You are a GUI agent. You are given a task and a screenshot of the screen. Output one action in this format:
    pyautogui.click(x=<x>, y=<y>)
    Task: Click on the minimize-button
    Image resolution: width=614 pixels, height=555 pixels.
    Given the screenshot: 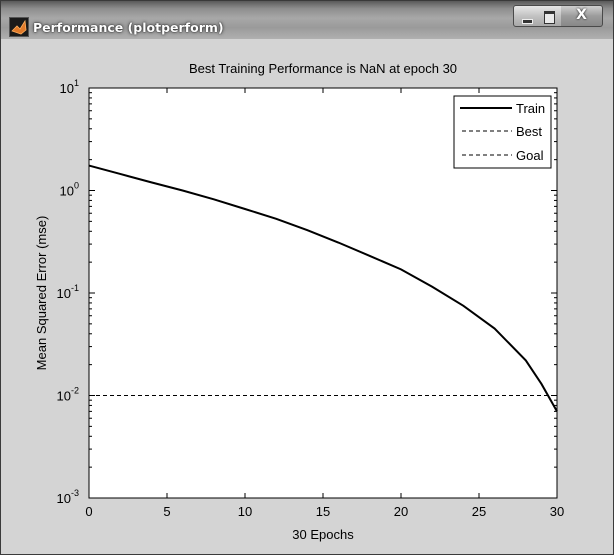 What is the action you would take?
    pyautogui.click(x=525, y=16)
    